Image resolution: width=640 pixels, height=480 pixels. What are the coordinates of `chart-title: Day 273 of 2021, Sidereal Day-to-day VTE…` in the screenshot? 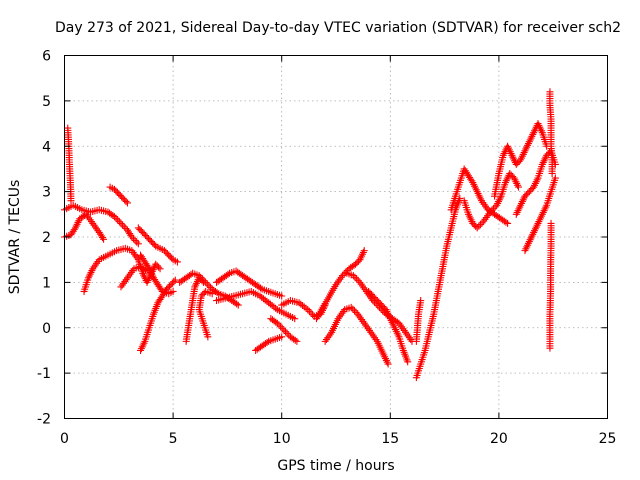 It's located at (338, 28).